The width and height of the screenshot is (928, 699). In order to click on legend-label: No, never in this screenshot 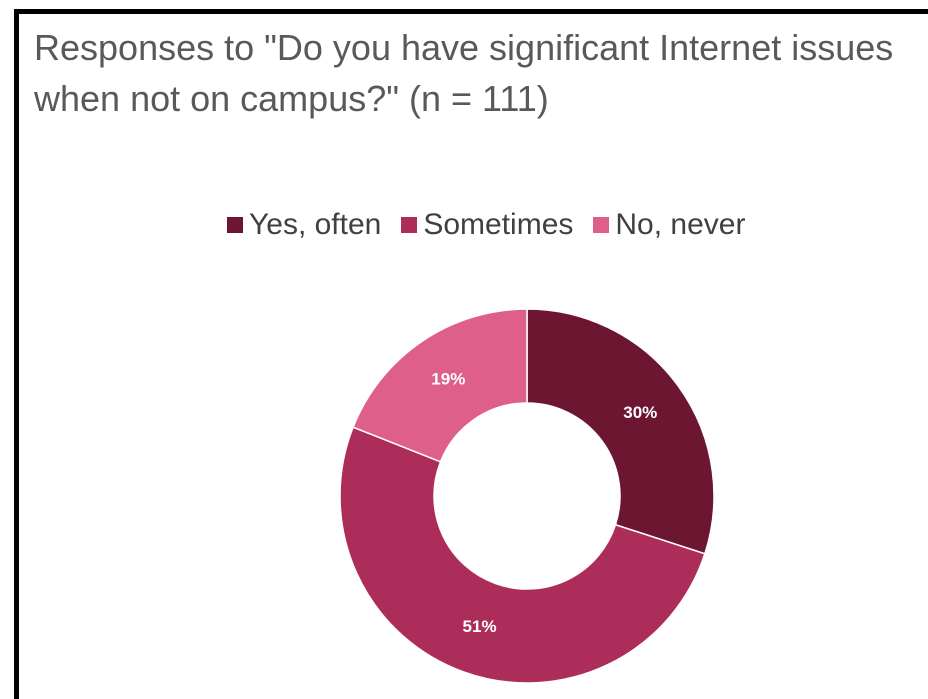, I will do `click(680, 224)`.